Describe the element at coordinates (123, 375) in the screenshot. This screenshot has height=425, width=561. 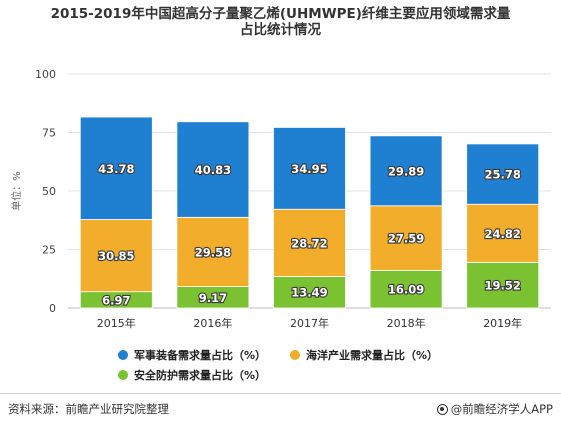
I see `legend-swatch-safety` at that location.